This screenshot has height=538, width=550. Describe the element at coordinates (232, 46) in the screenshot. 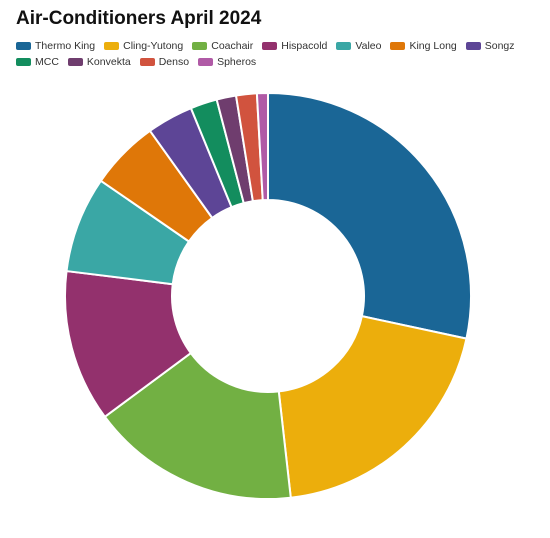

I see `legend-label: Coachair` at that location.